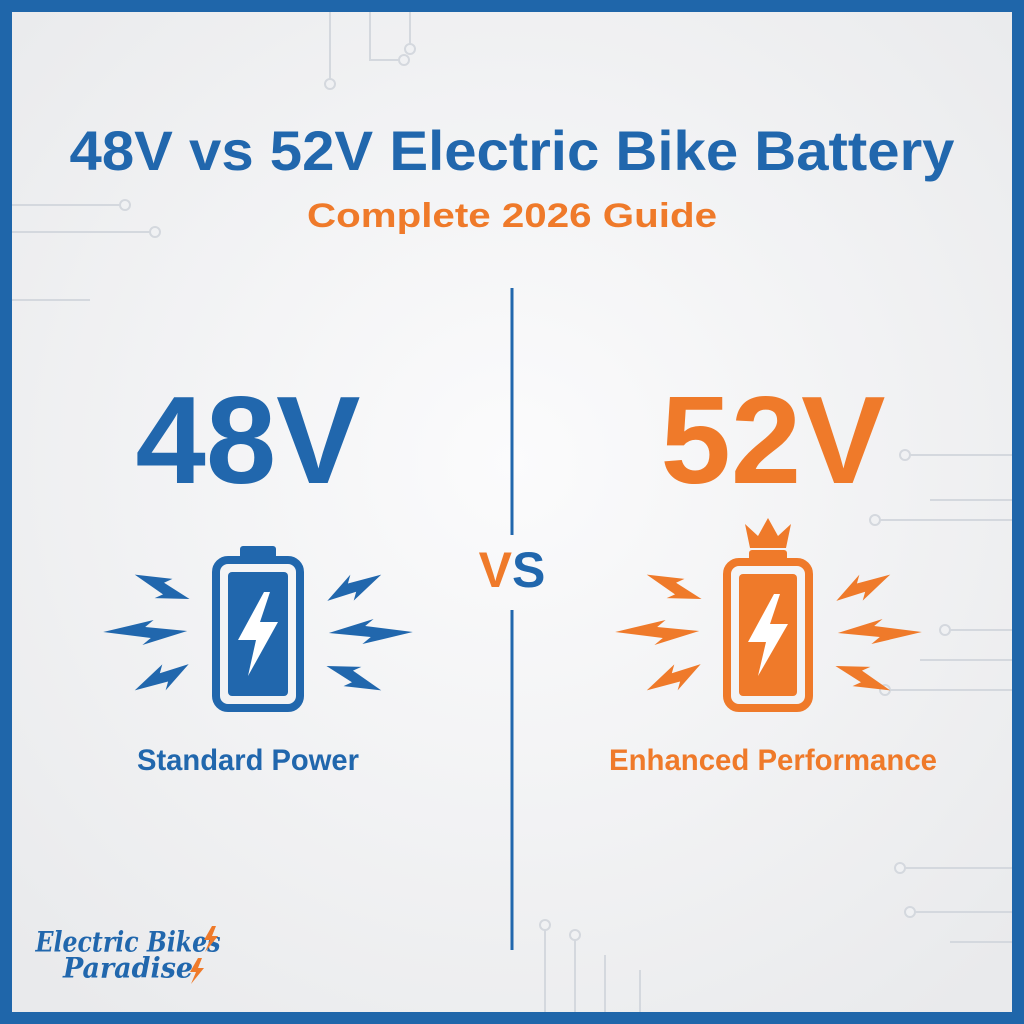 The height and width of the screenshot is (1024, 1024). Describe the element at coordinates (768, 615) in the screenshot. I see `battery-52v` at that location.